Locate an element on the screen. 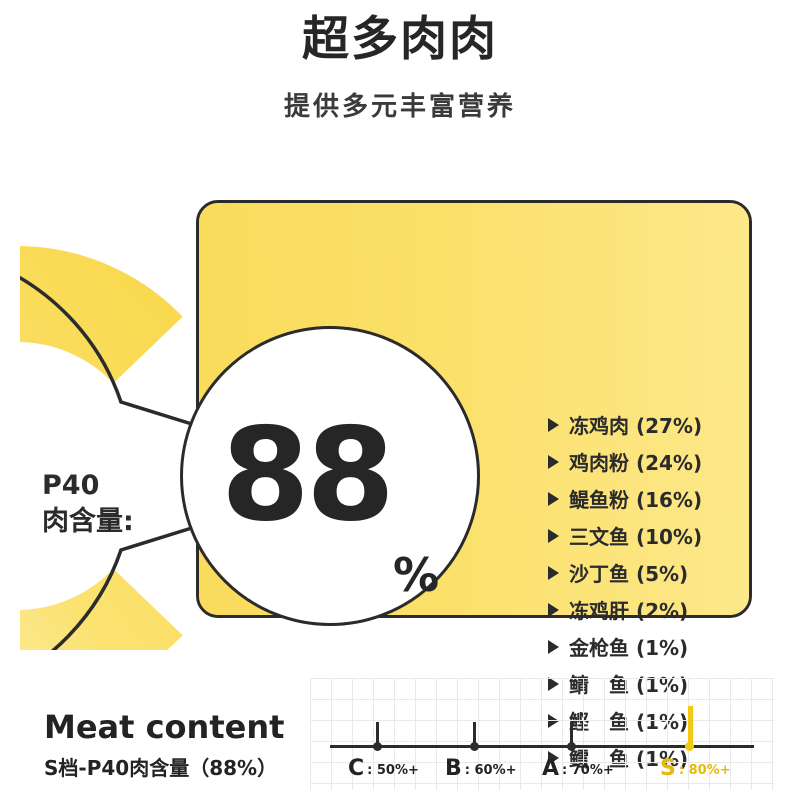 This screenshot has width=800, height=800. scale-grade-a: A is located at coordinates (551, 768).